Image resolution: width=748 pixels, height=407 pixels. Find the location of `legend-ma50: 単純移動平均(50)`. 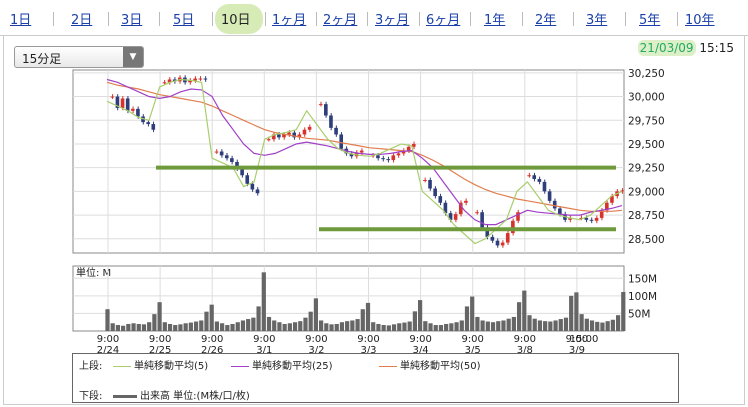

legend-ma50: 単純移動平均(50) is located at coordinates (430, 364).